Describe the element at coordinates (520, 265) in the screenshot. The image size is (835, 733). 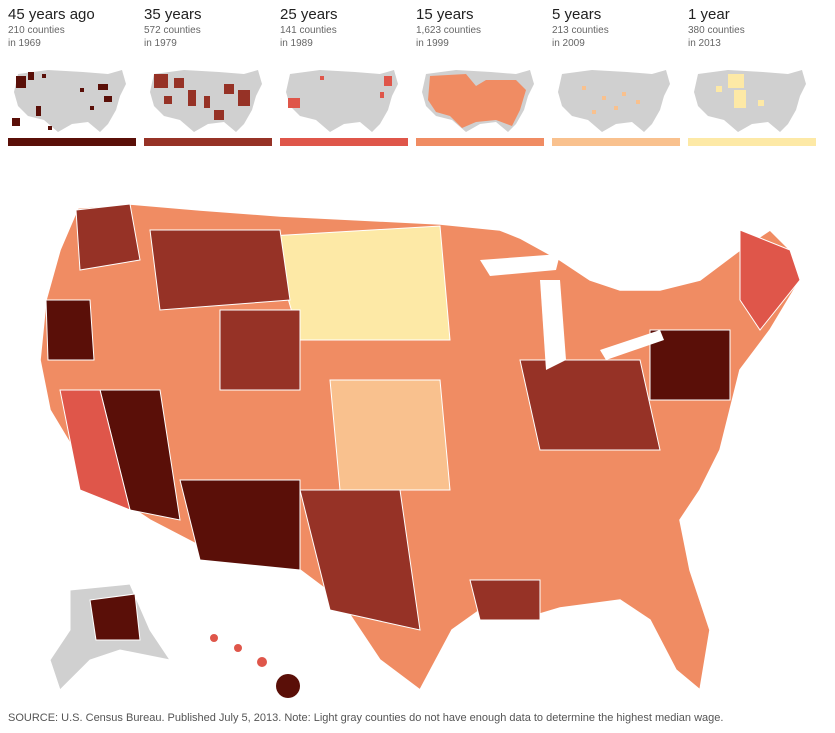
I see `lake-superior` at that location.